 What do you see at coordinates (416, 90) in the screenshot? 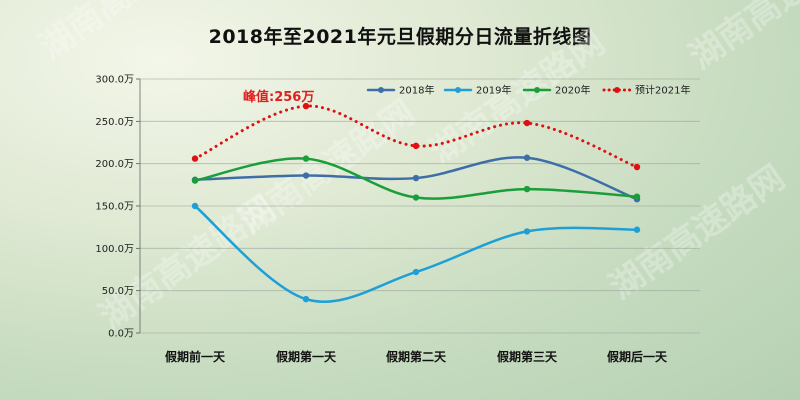
I see `legend-label: 2018年` at bounding box center [416, 90].